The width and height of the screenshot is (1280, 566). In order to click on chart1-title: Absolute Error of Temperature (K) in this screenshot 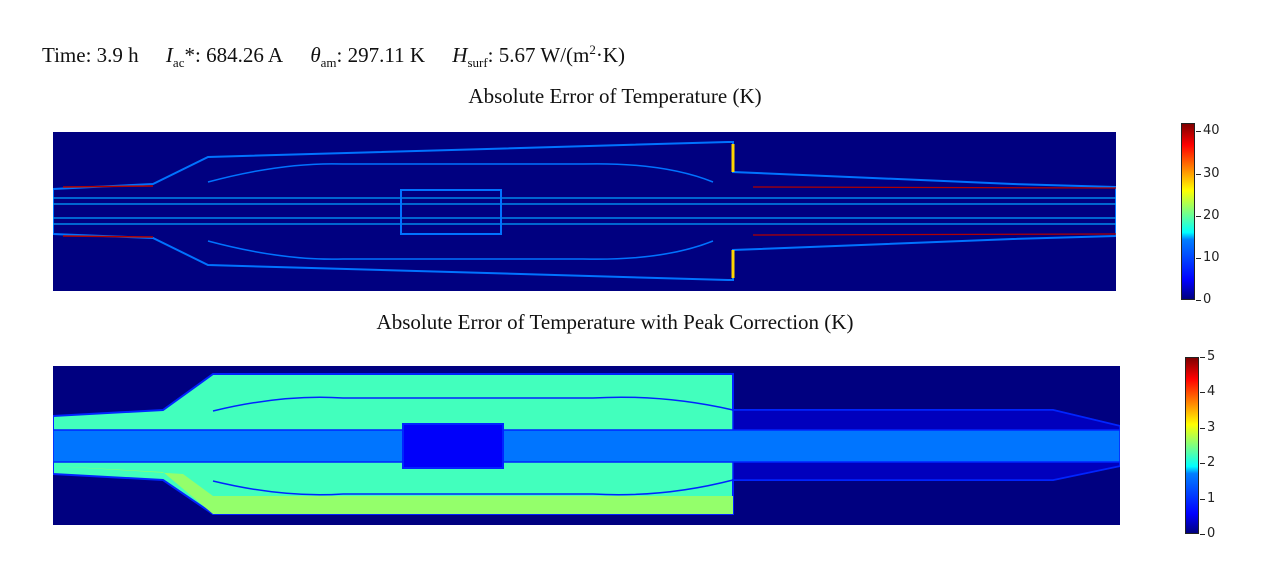, I will do `click(615, 96)`.